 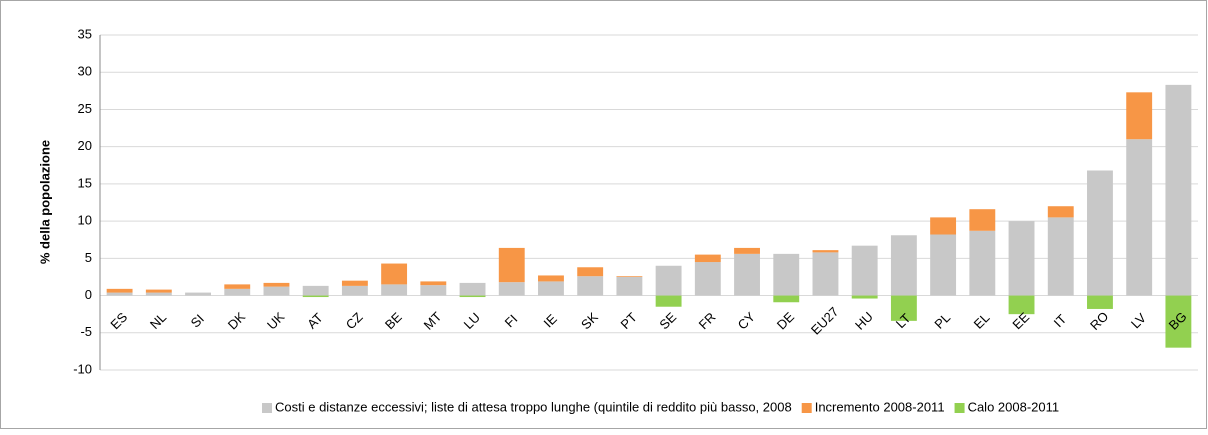 What do you see at coordinates (82, 368) in the screenshot?
I see `y-tick-label: -10` at bounding box center [82, 368].